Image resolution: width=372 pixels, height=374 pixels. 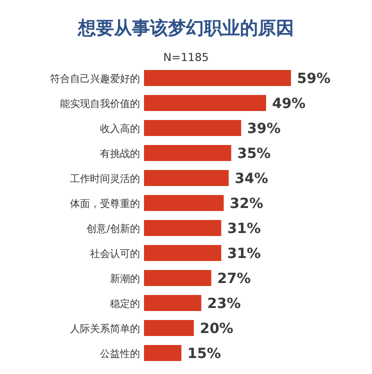 I want to click on data-label: 49%, so click(x=289, y=104).